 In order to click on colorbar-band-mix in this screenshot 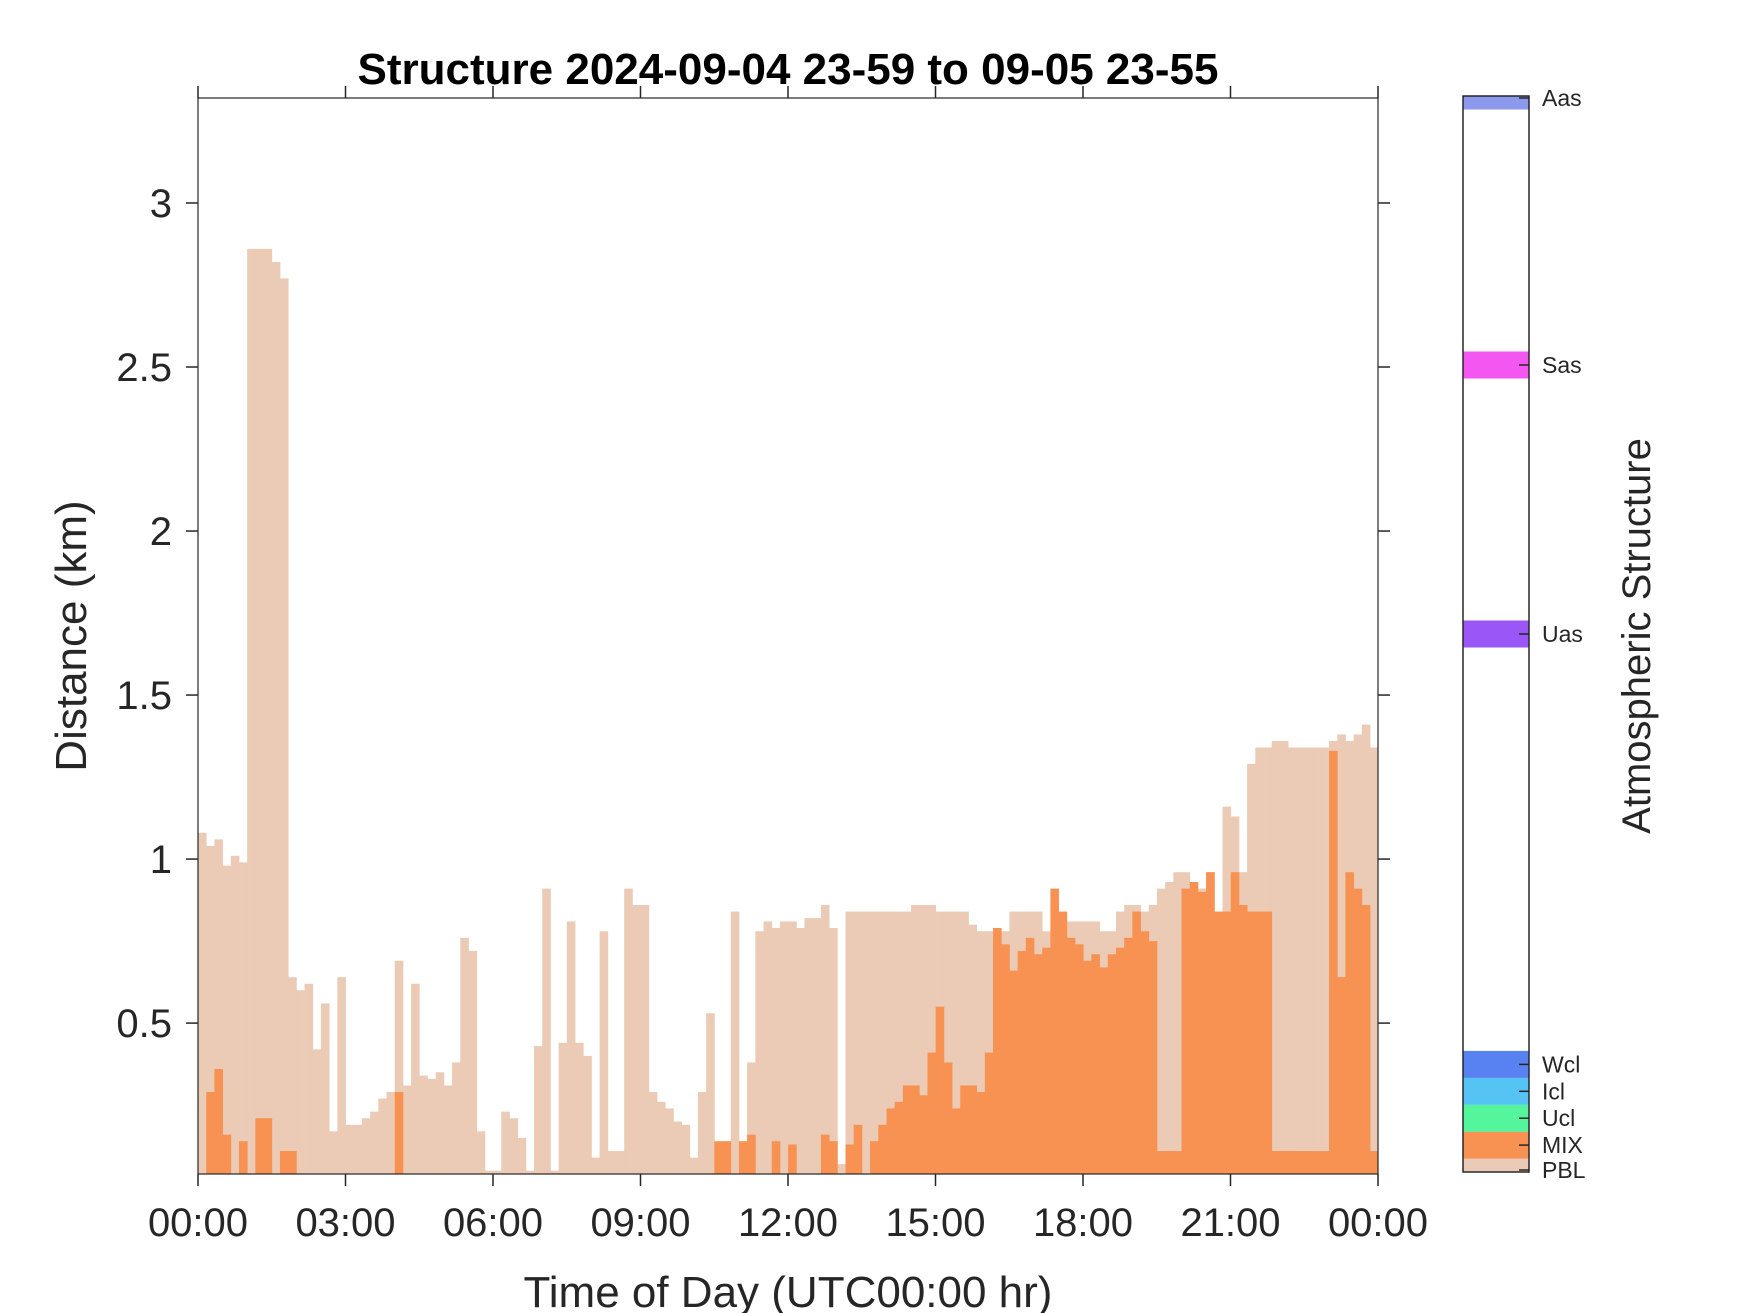, I will do `click(1496, 1145)`.